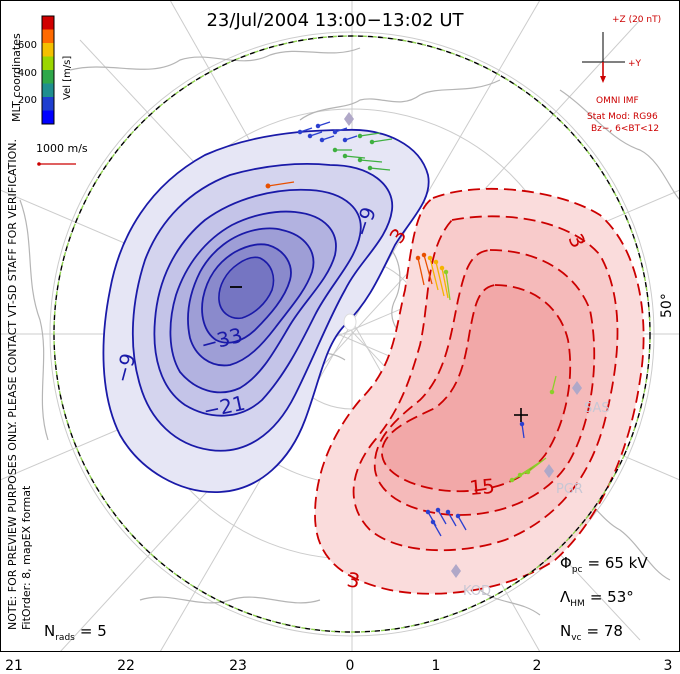  What do you see at coordinates (238, 666) in the screenshot?
I see `mlt-tick-23: 23` at bounding box center [238, 666].